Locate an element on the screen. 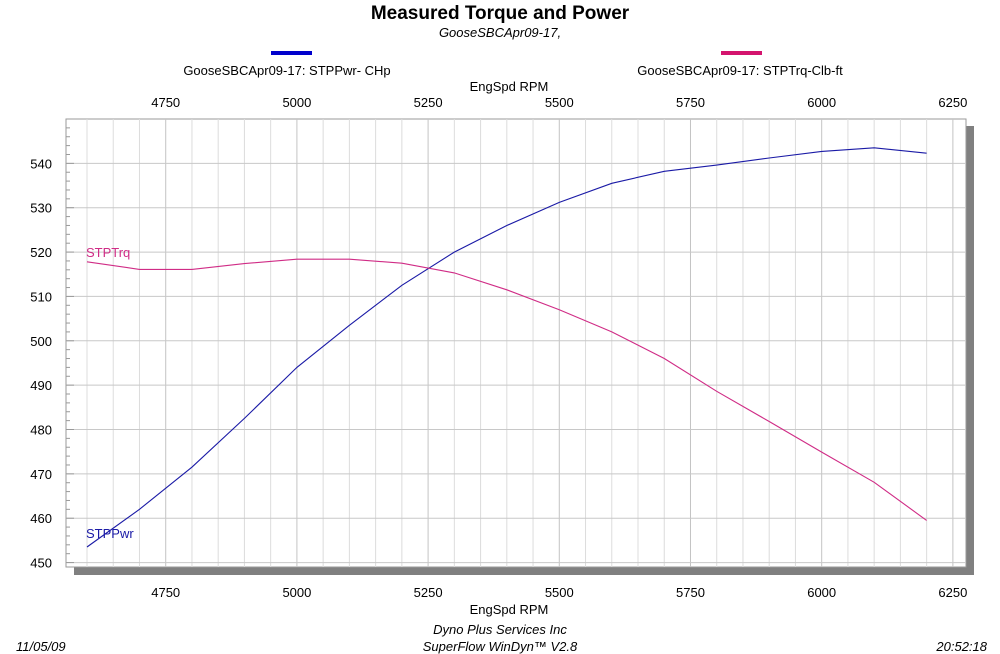 This screenshot has height=654, width=1000. x-tick-label-bottom: 5750 is located at coordinates (690, 592).